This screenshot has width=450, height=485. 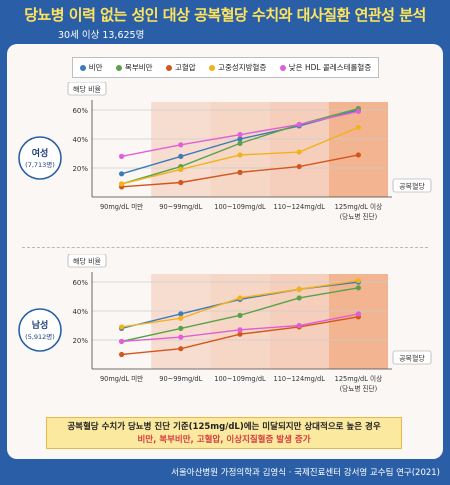 I want to click on male-ytick-label: 60%, so click(x=80, y=283).